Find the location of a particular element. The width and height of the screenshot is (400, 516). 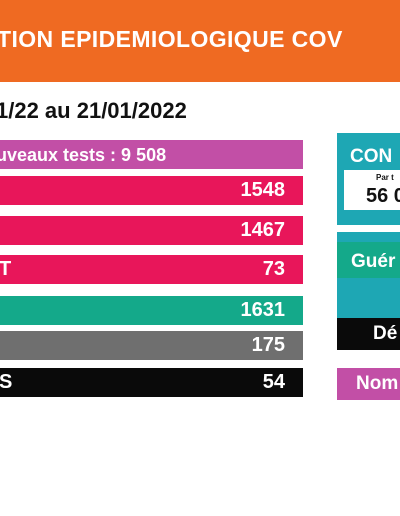

row-under-treatment: 175 is located at coordinates (151, 345).